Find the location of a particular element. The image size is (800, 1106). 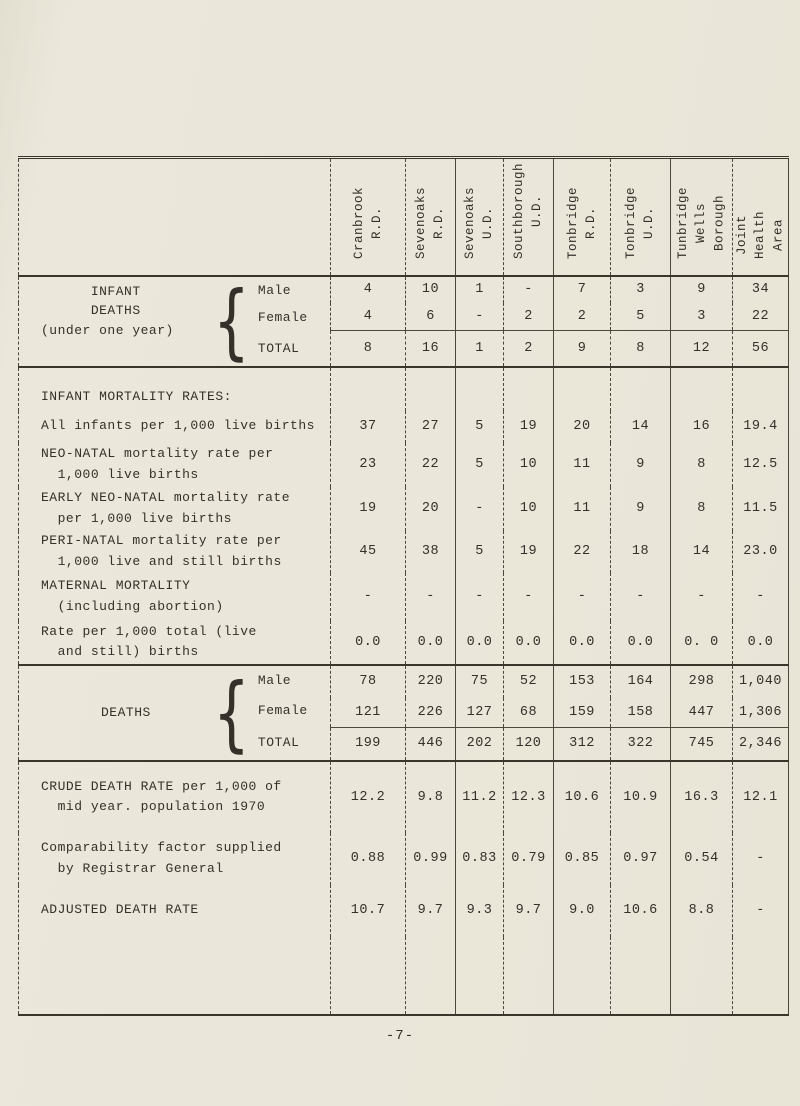

value-cell: 22 is located at coordinates (430, 464).